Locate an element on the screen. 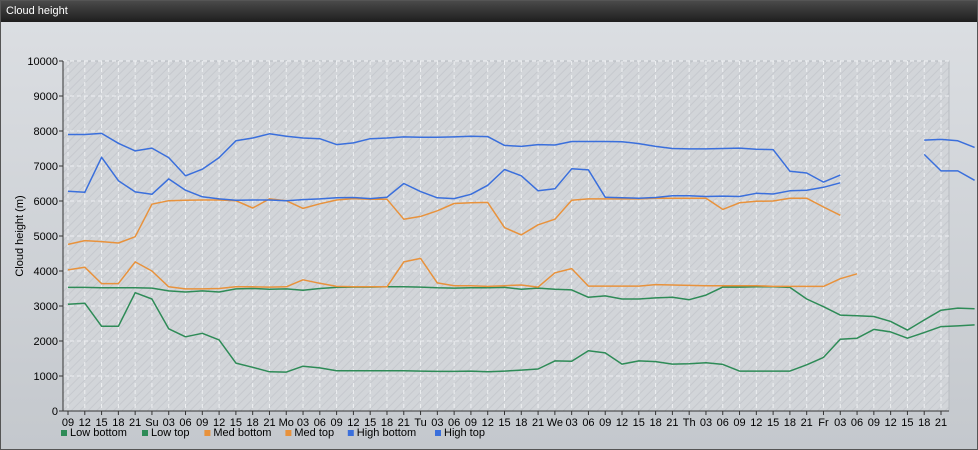 The width and height of the screenshot is (978, 450). y-tick-label: 3000 is located at coordinates (46, 307).